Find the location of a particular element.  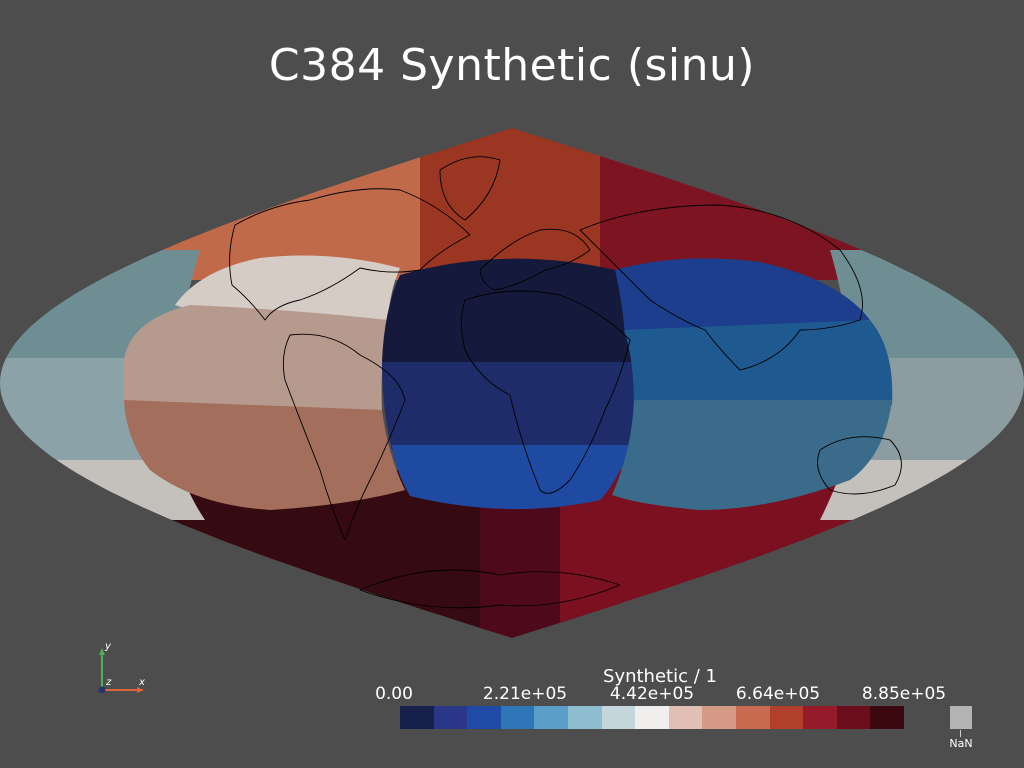

greenland-coast is located at coordinates (470, 188).